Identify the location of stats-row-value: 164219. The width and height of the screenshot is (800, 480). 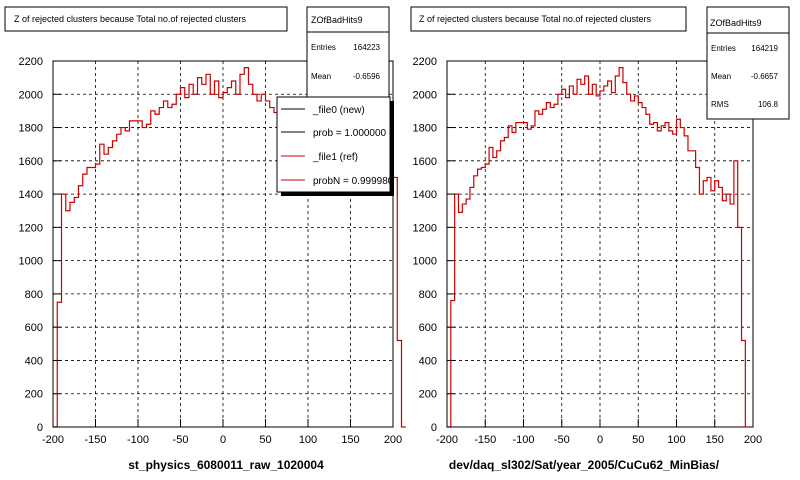
(764, 48).